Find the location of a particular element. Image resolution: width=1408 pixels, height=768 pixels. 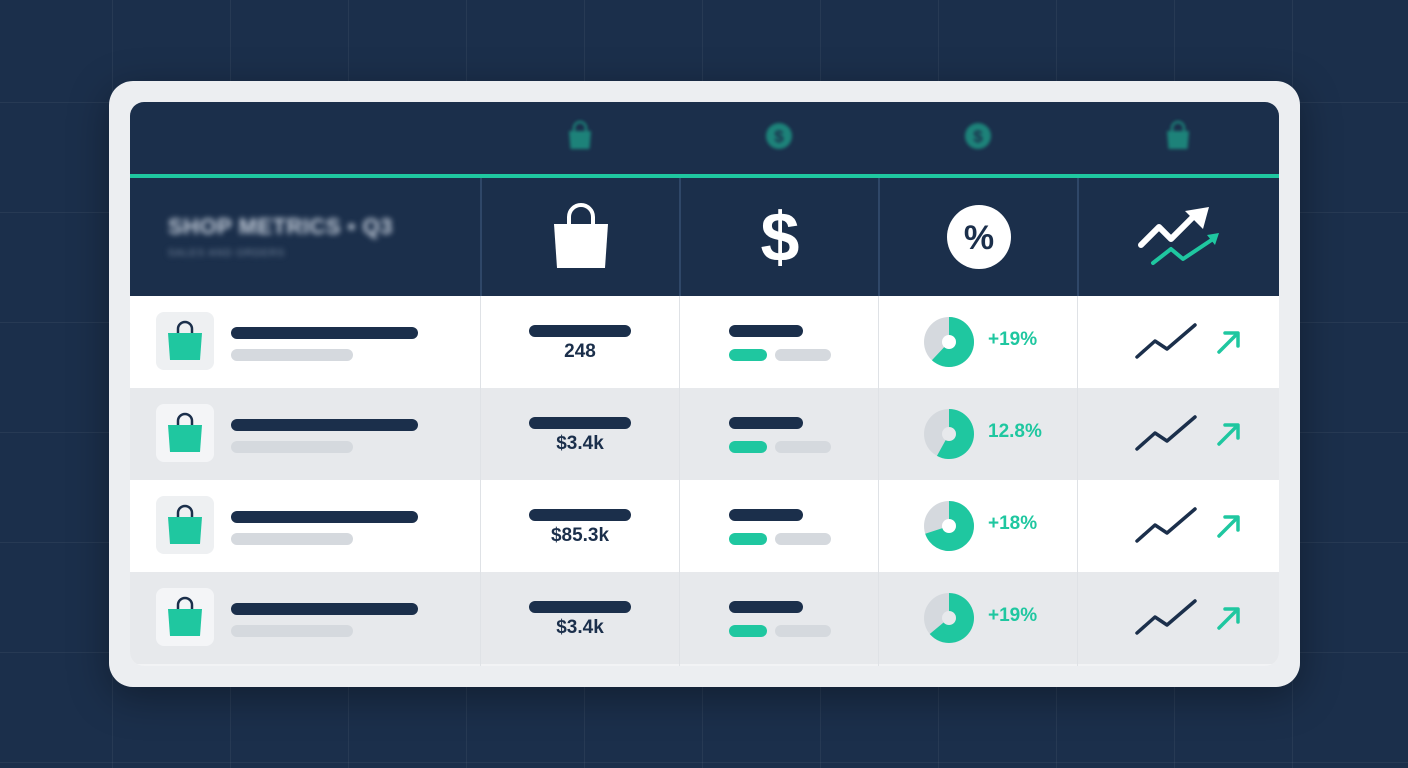

page-subtitle: SALES AND ORDERS is located at coordinates (227, 253).